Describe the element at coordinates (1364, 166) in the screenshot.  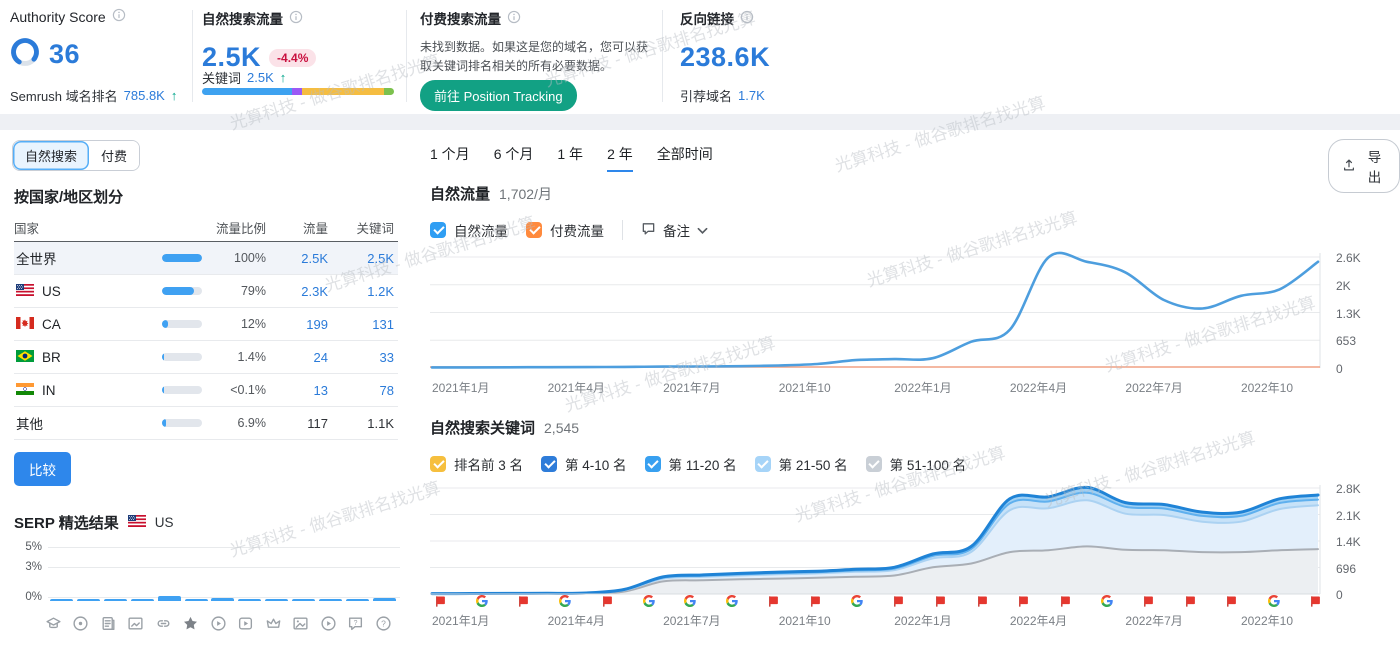
I see `export-button: 导出` at that location.